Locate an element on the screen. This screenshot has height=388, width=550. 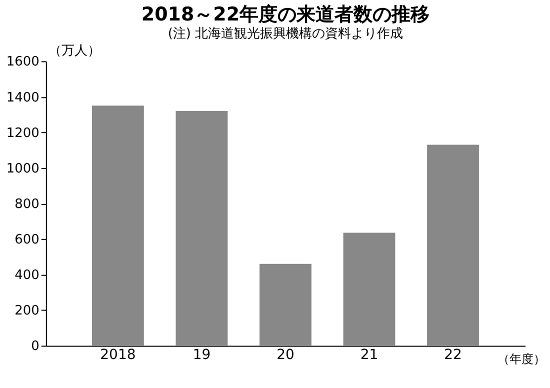
y-tick-label: 600 is located at coordinates (27, 240).